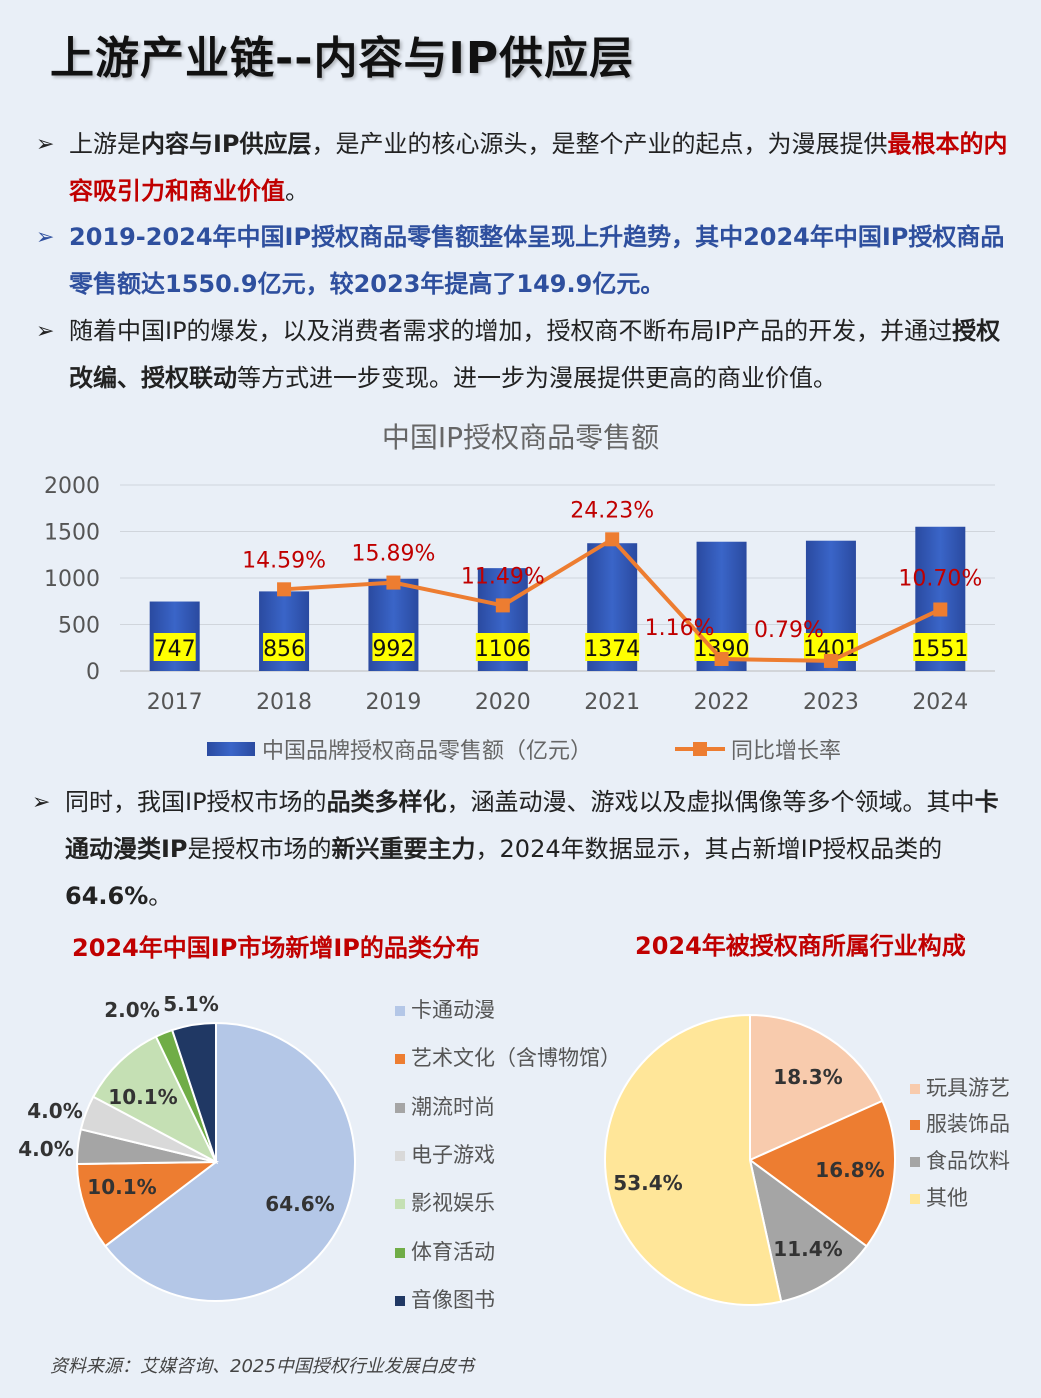  Describe the element at coordinates (960, 1160) in the screenshot. I see `pie2-legend-item: 食品饮料` at that location.